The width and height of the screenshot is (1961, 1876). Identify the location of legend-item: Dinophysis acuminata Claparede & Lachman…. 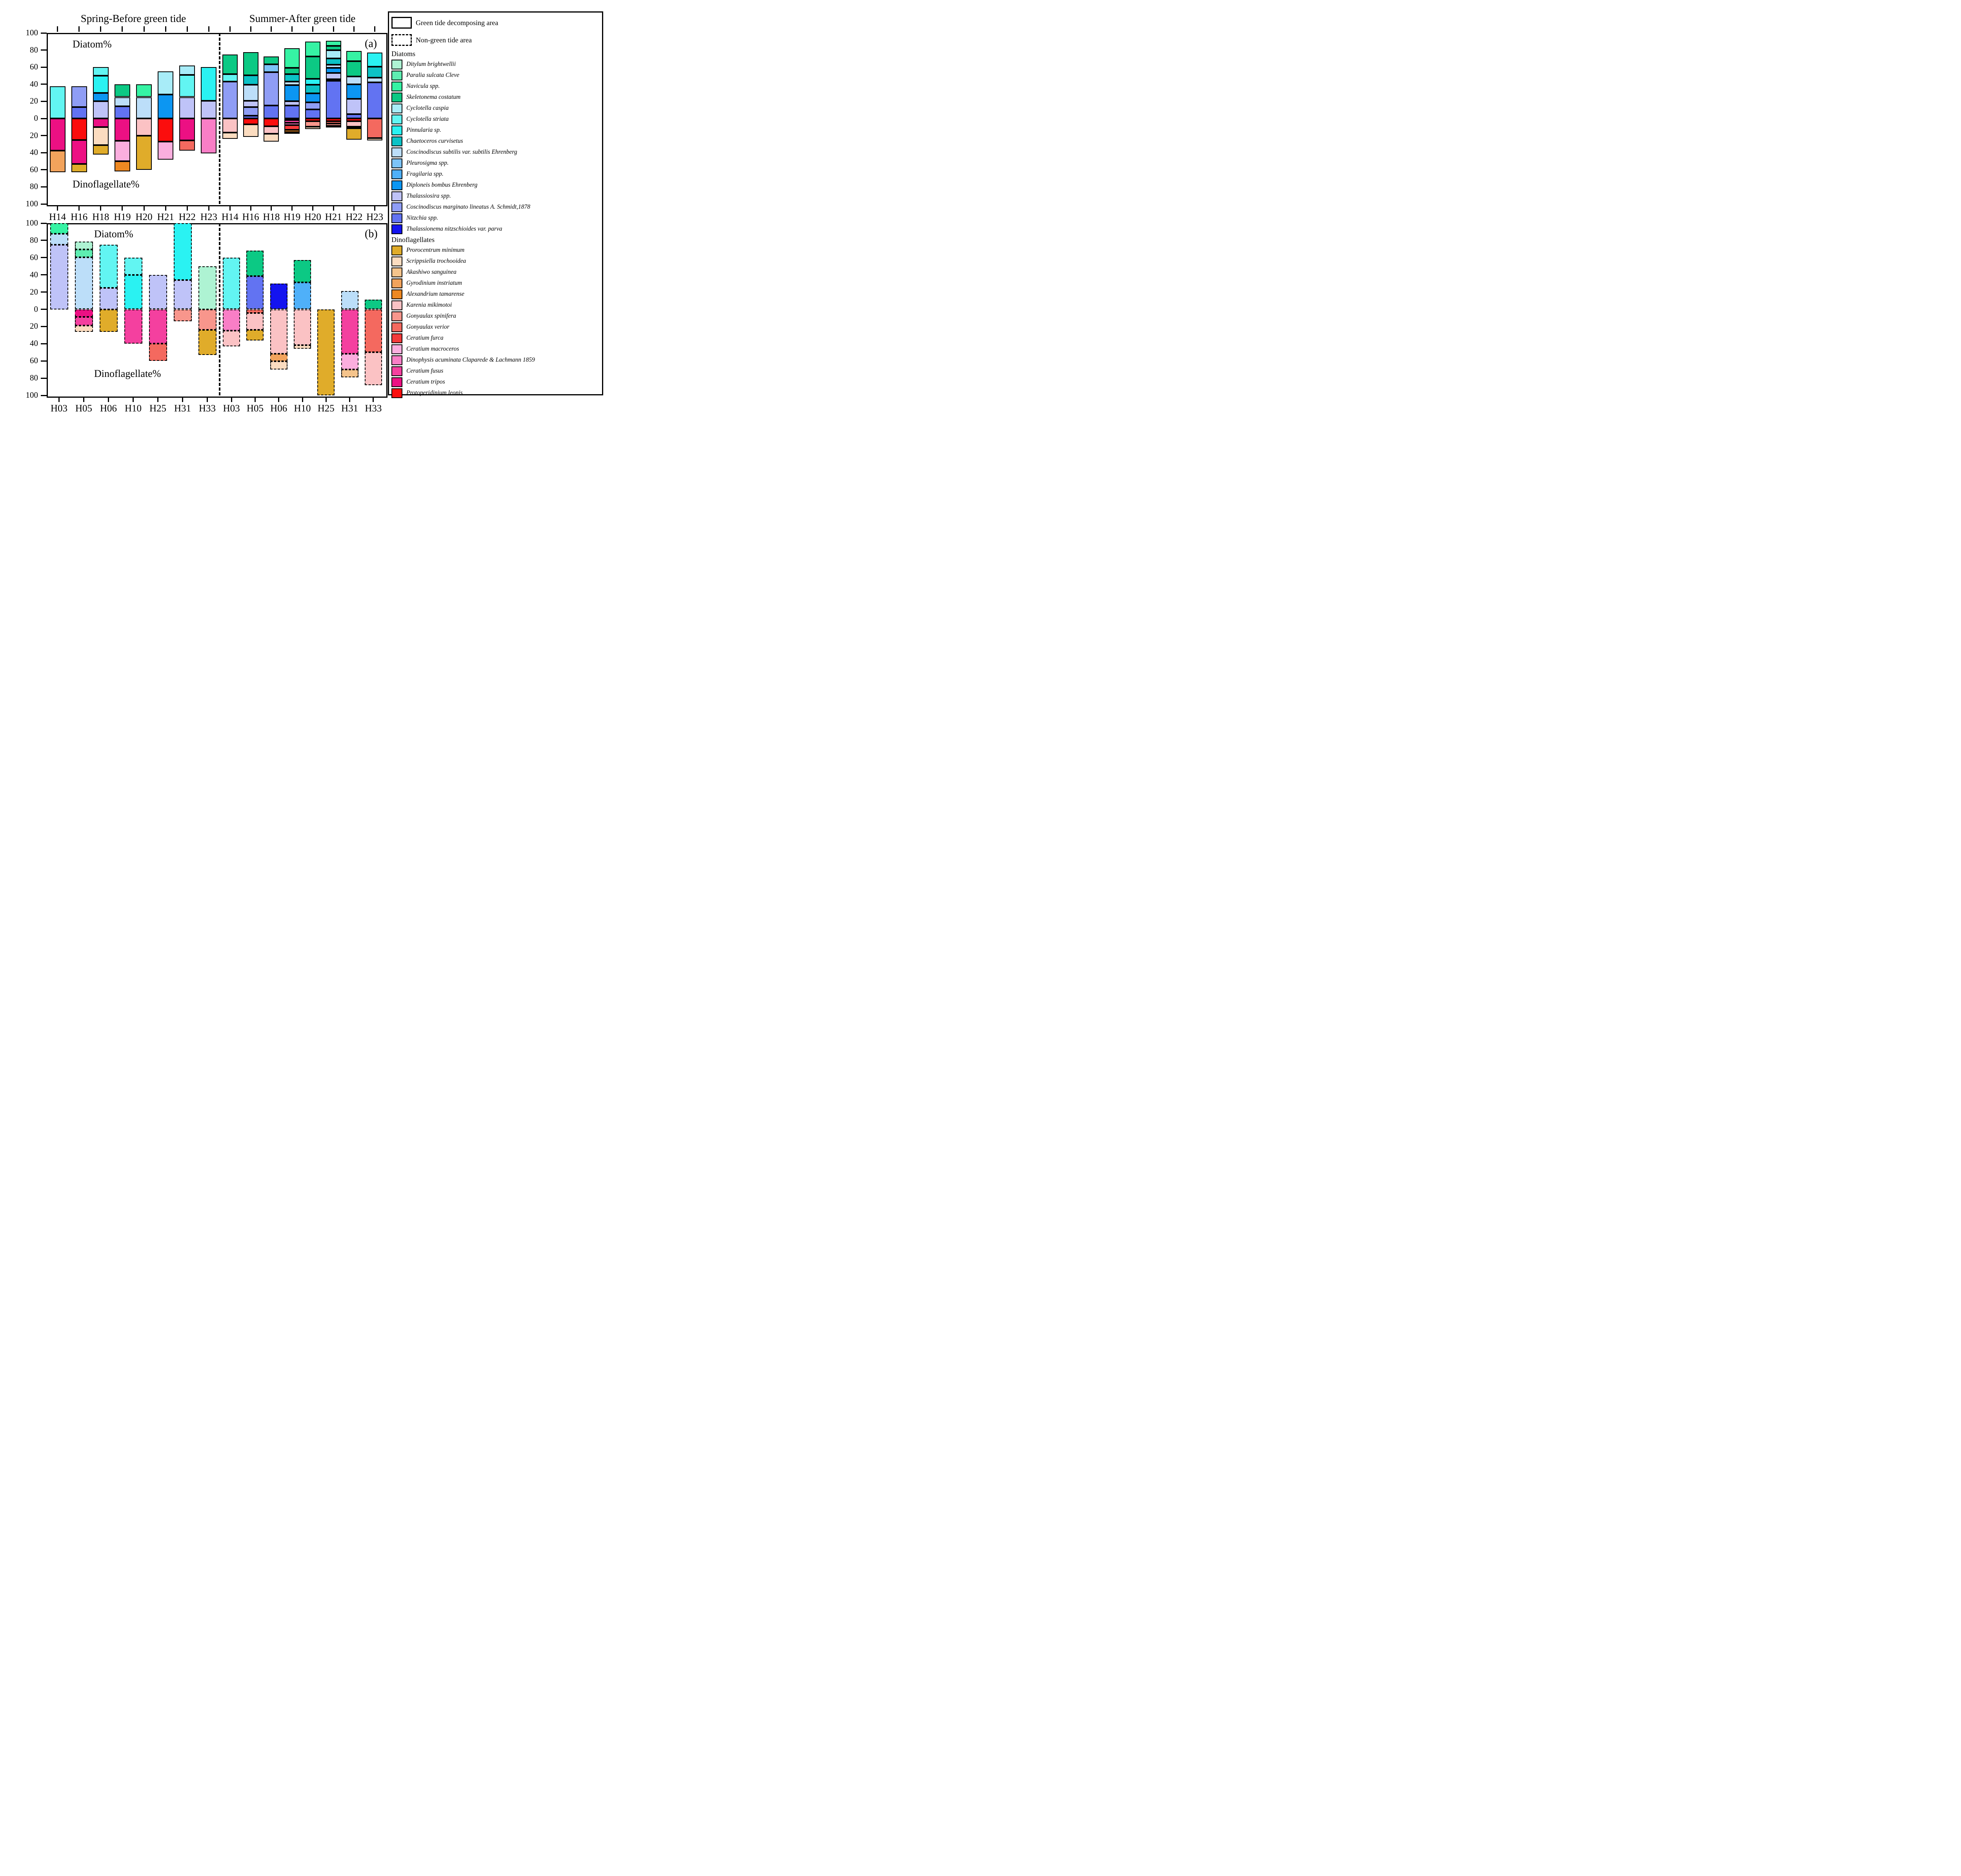
(496, 360).